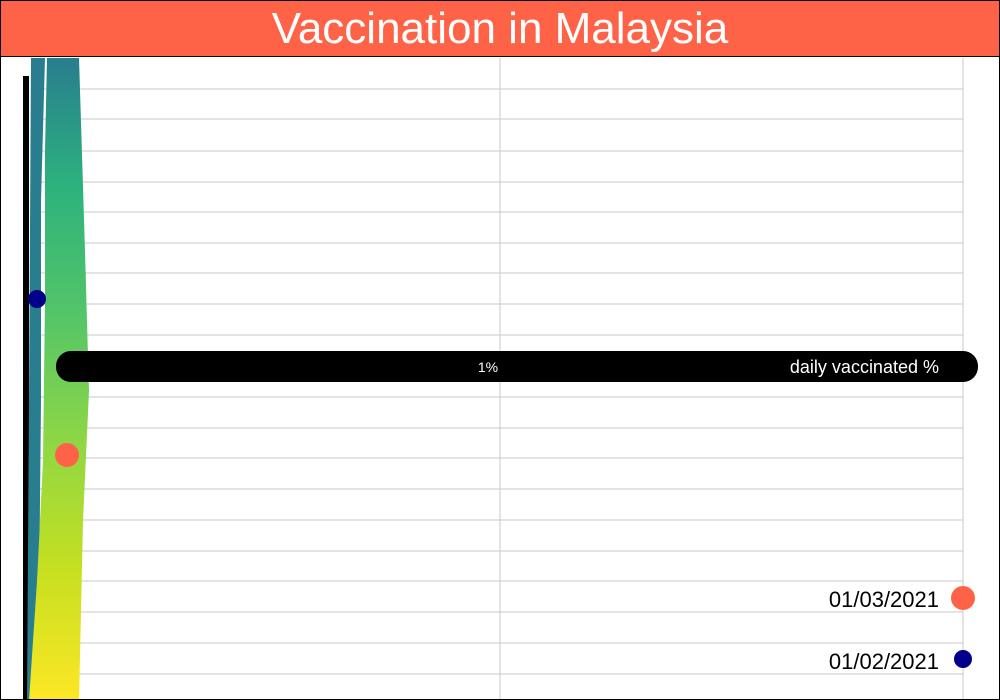  Describe the element at coordinates (864, 367) in the screenshot. I see `x-axis-label: daily vaccinated %` at that location.